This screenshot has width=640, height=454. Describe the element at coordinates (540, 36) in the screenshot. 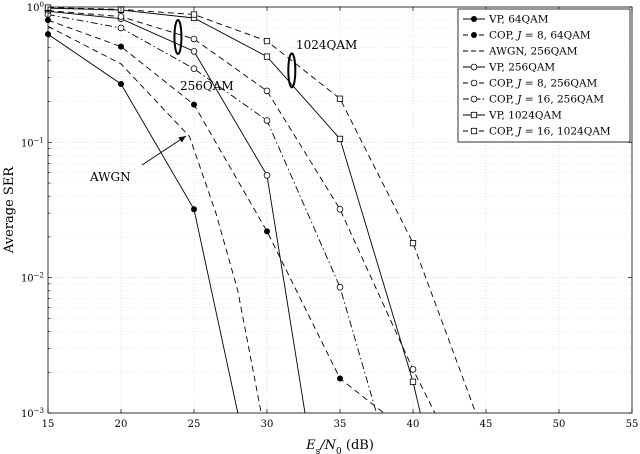

I see `legend-label: COP, J = 8, 64QAM` at that location.